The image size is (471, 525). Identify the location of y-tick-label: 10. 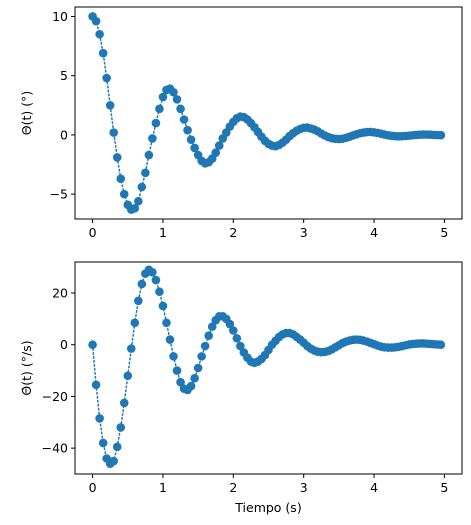
(60, 16).